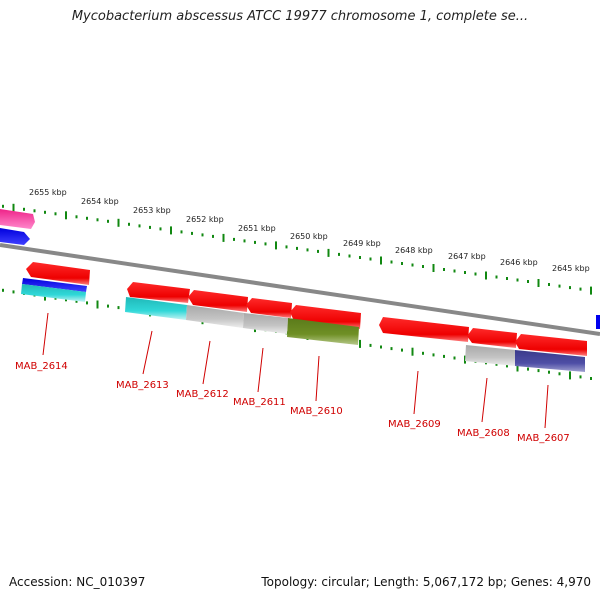  Describe the element at coordinates (54, 285) in the screenshot. I see `band-blue` at that location.